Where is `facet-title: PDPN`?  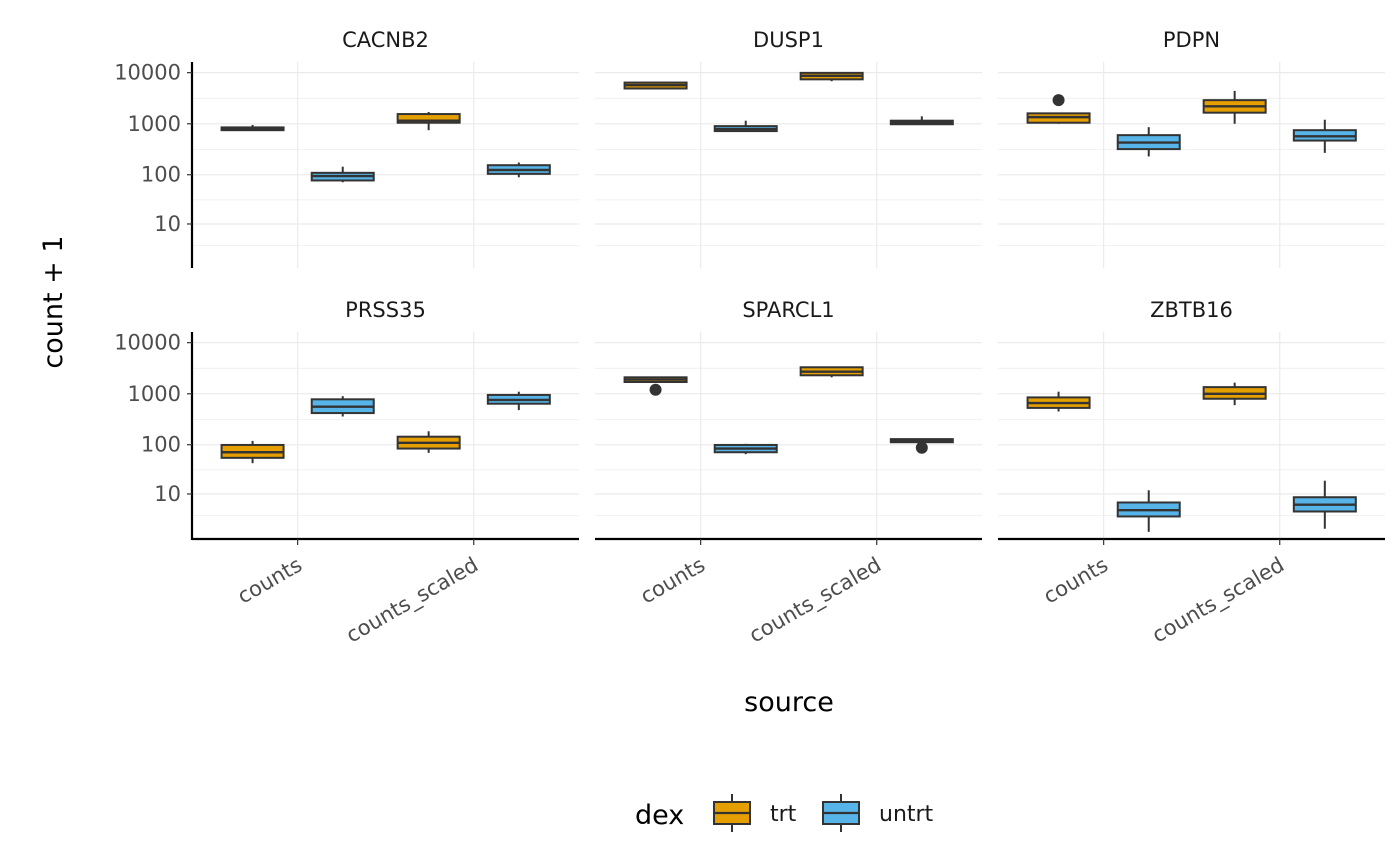 facet-title: PDPN is located at coordinates (1191, 40).